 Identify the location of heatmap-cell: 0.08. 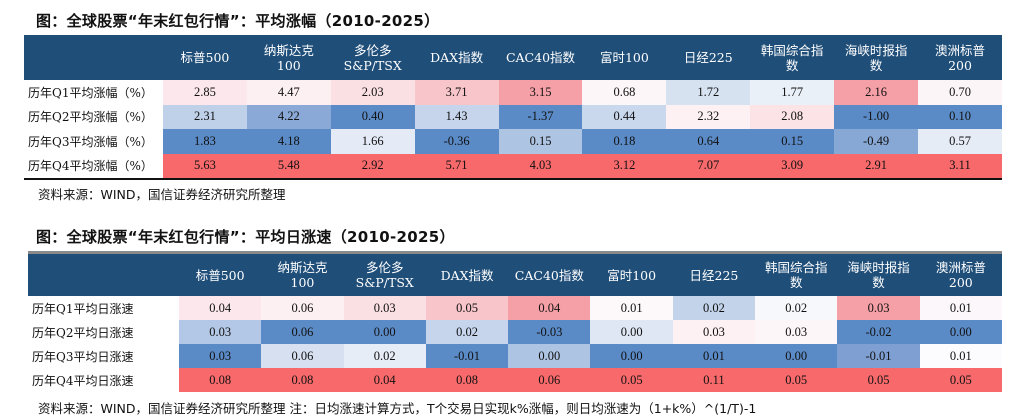
(302, 380).